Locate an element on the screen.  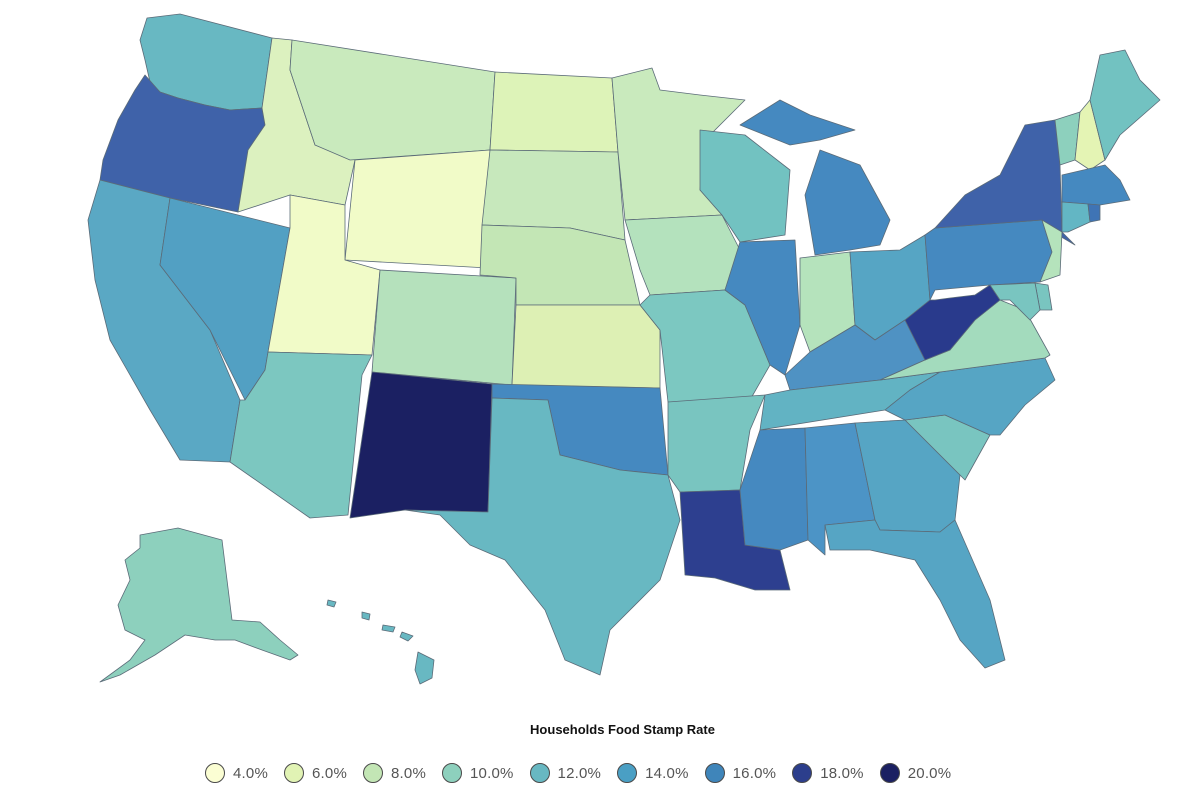
legend-label: 12.0% is located at coordinates (579, 773).